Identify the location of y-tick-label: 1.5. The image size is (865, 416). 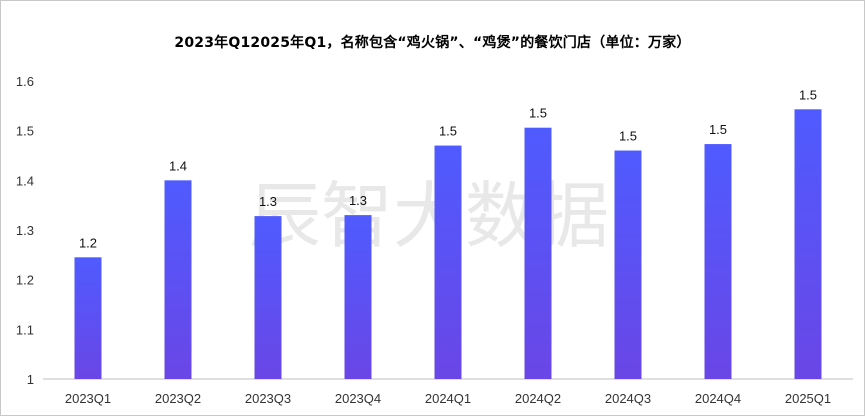
(25, 131).